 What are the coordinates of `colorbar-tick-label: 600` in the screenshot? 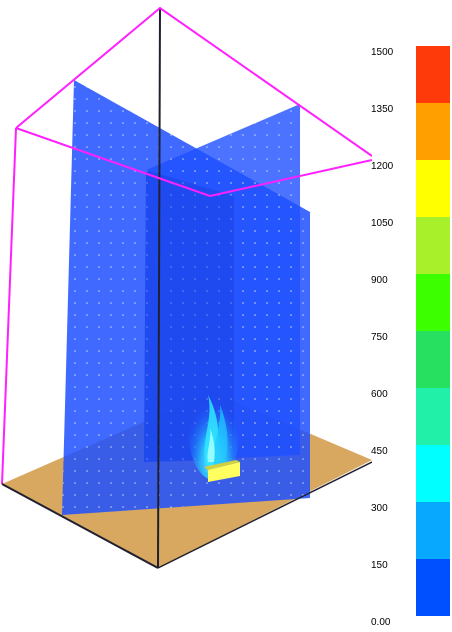 It's located at (379, 394).